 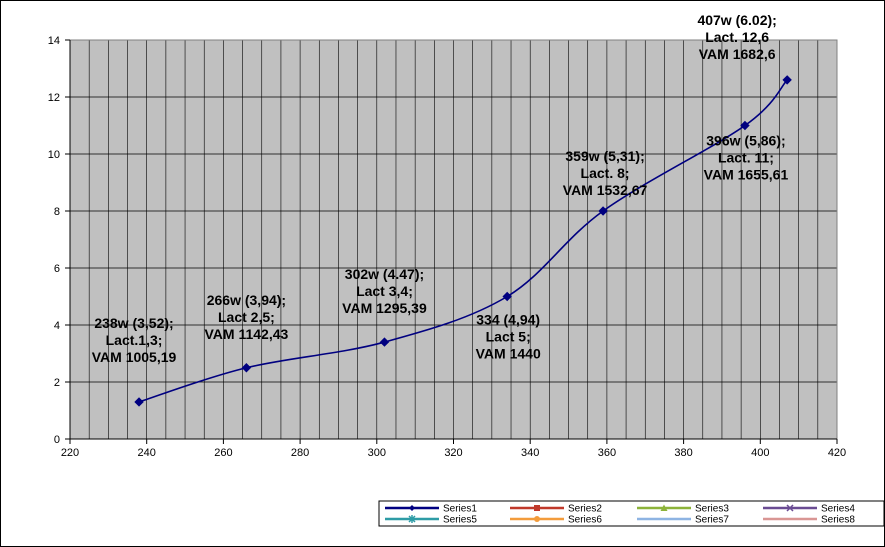 I want to click on data-label: 407w (6.02);, so click(x=736, y=20).